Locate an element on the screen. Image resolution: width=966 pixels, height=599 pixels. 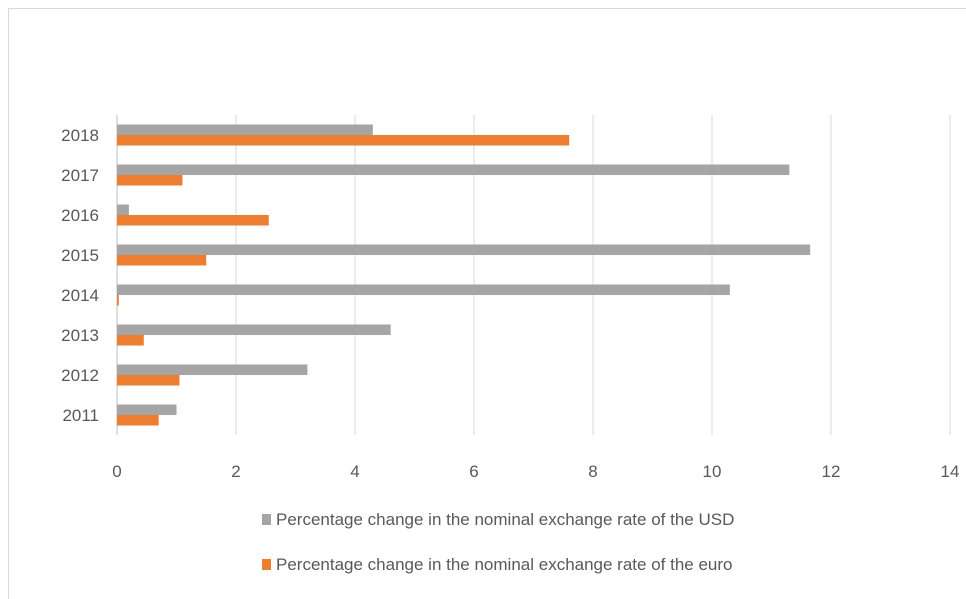
bar-usd-2011 is located at coordinates (147, 409).